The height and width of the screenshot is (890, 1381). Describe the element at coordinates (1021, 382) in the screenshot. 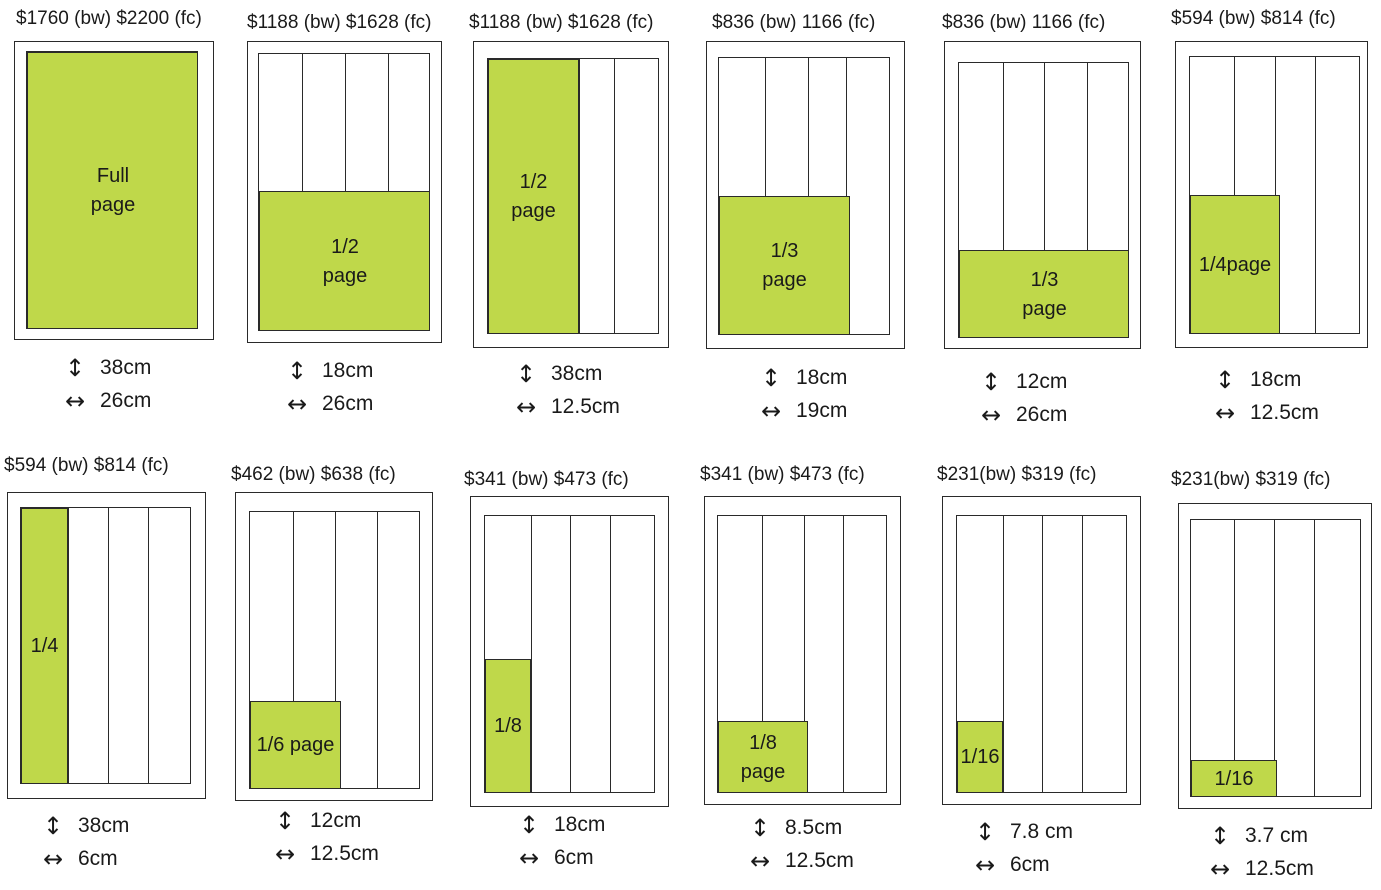

I see `height-row: ↕ 12cm` at that location.